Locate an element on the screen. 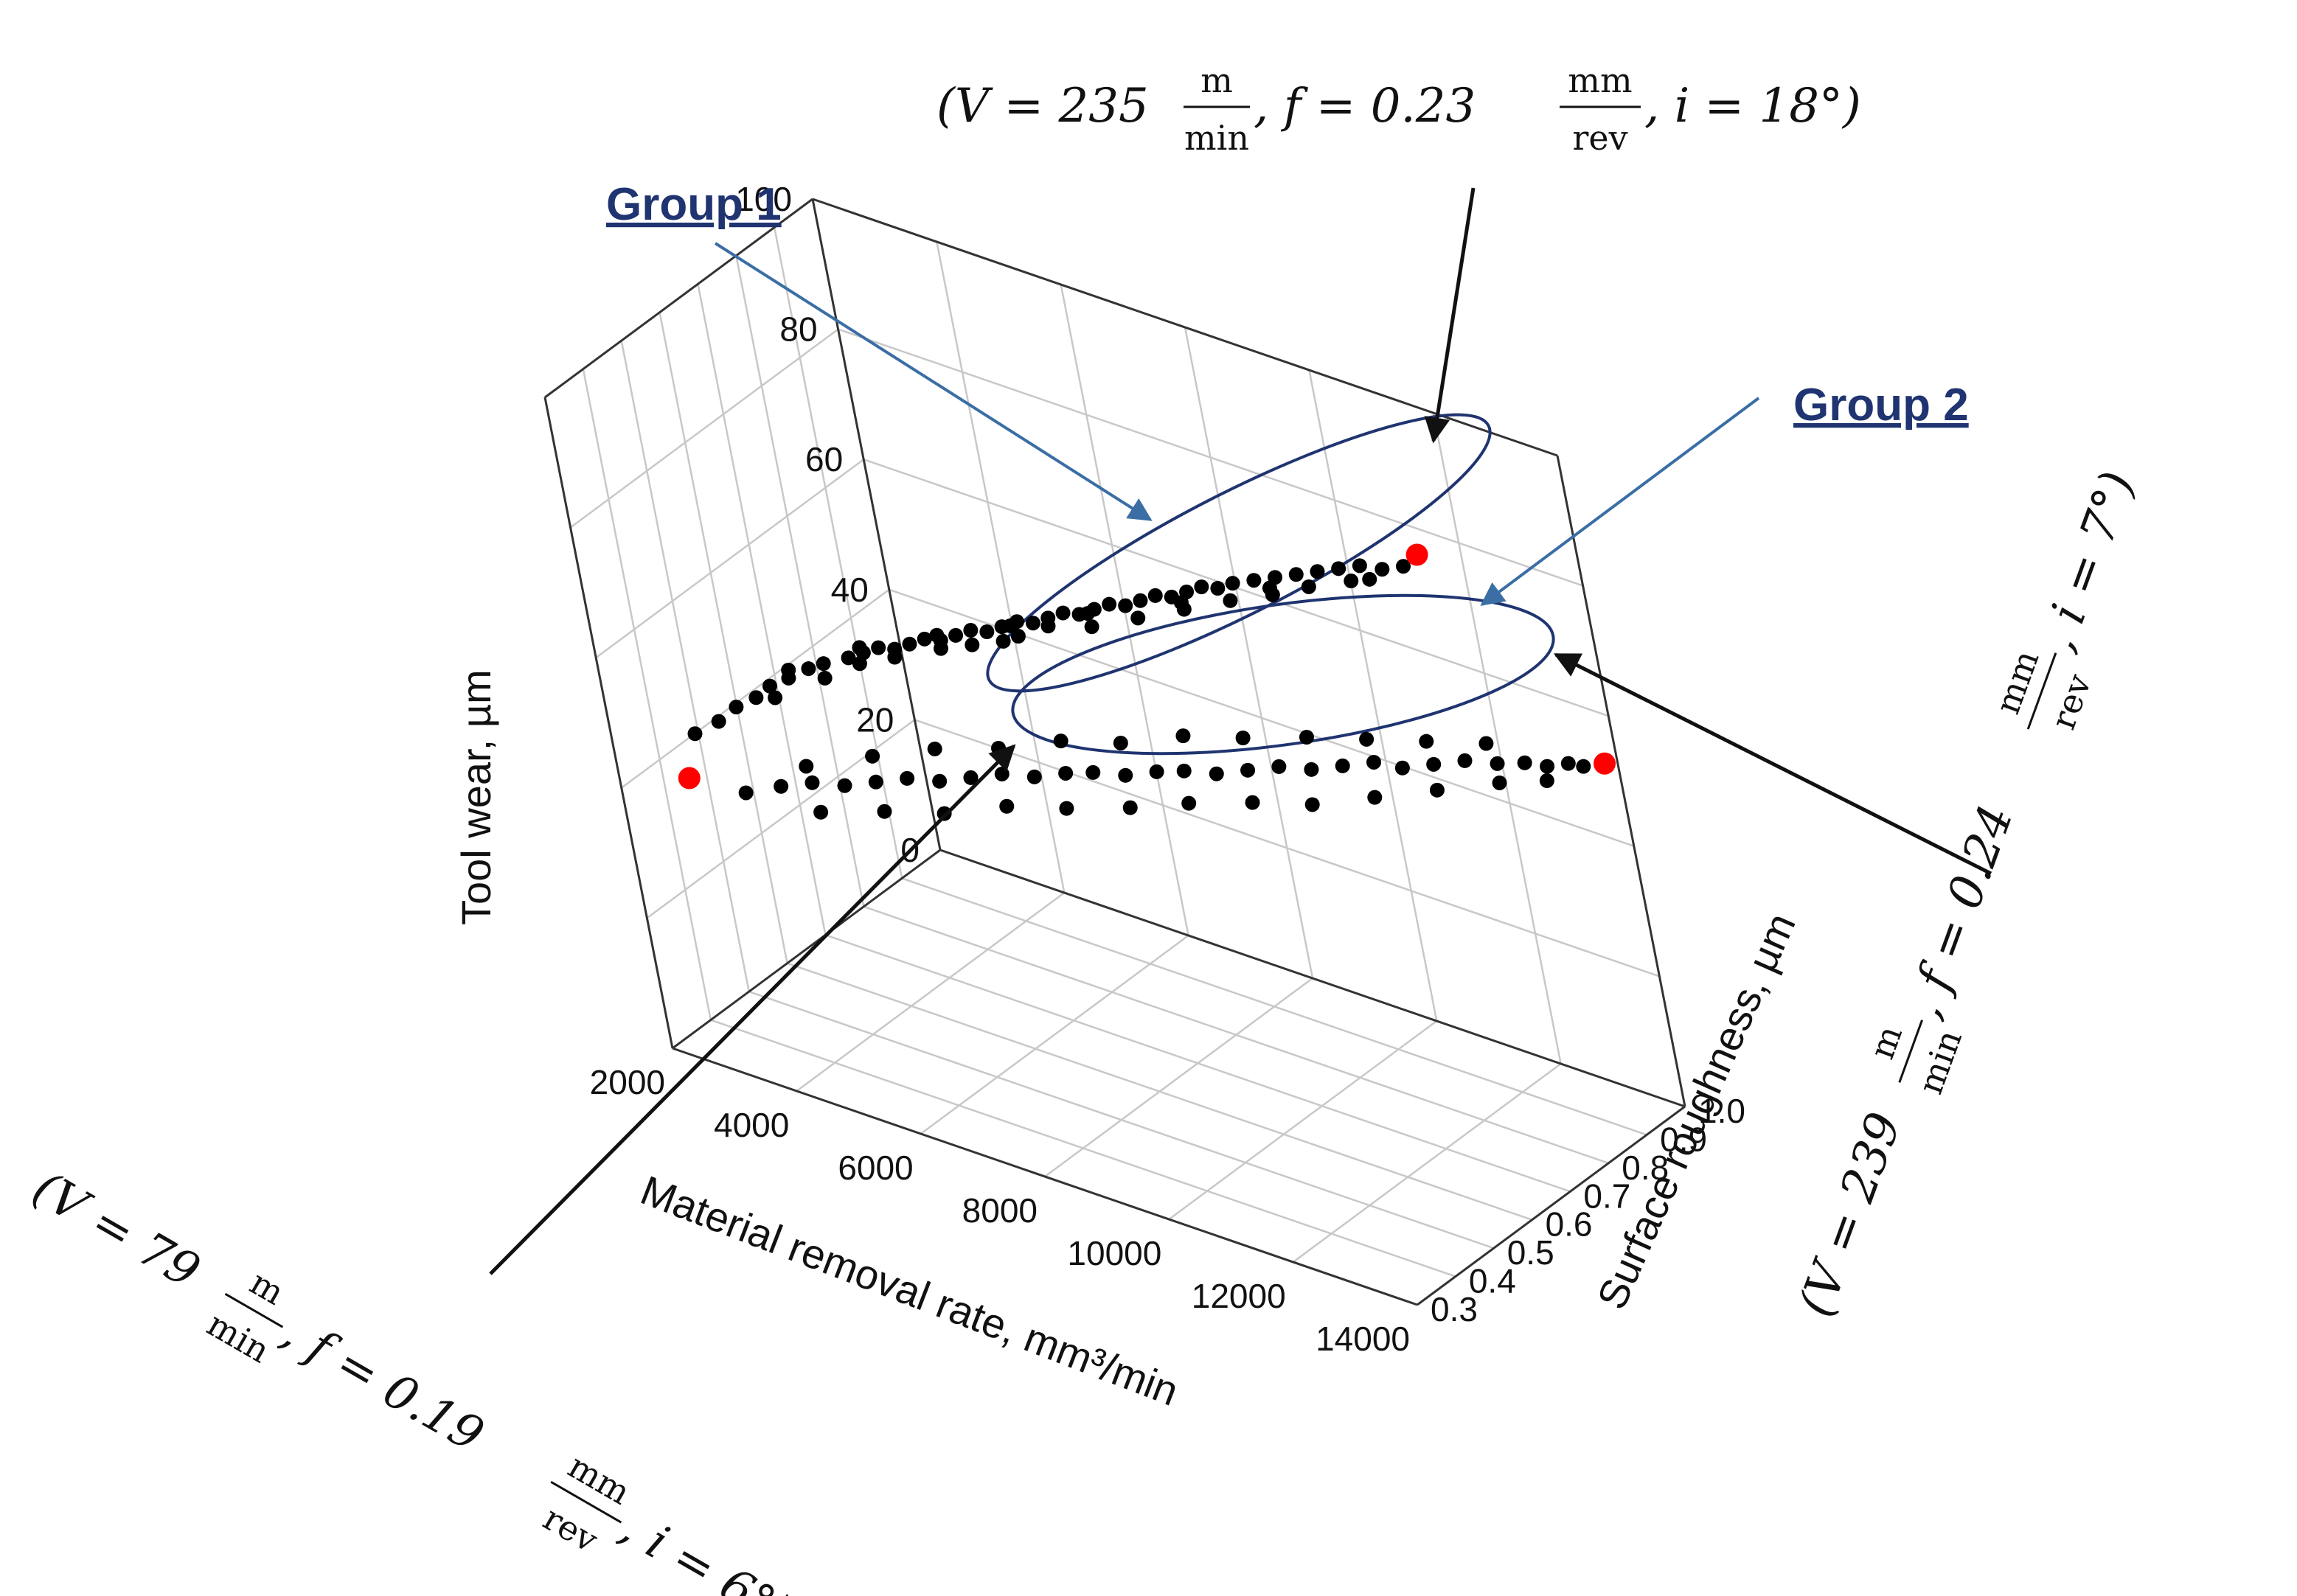 The width and height of the screenshot is (2297, 1596). y-tick-label: 0.3 is located at coordinates (1454, 1309).